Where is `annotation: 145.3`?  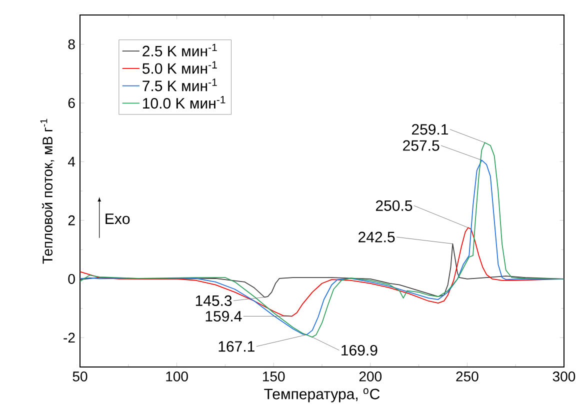 annotation: 145.3 is located at coordinates (214, 300).